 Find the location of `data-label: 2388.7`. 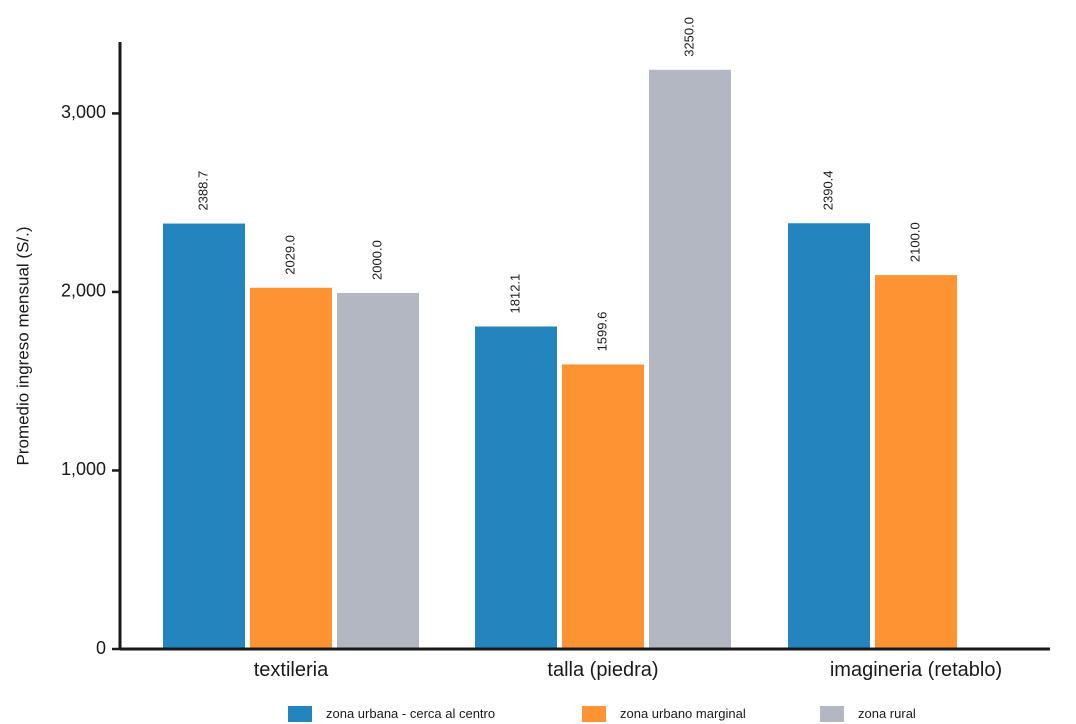

data-label: 2388.7 is located at coordinates (202, 191).